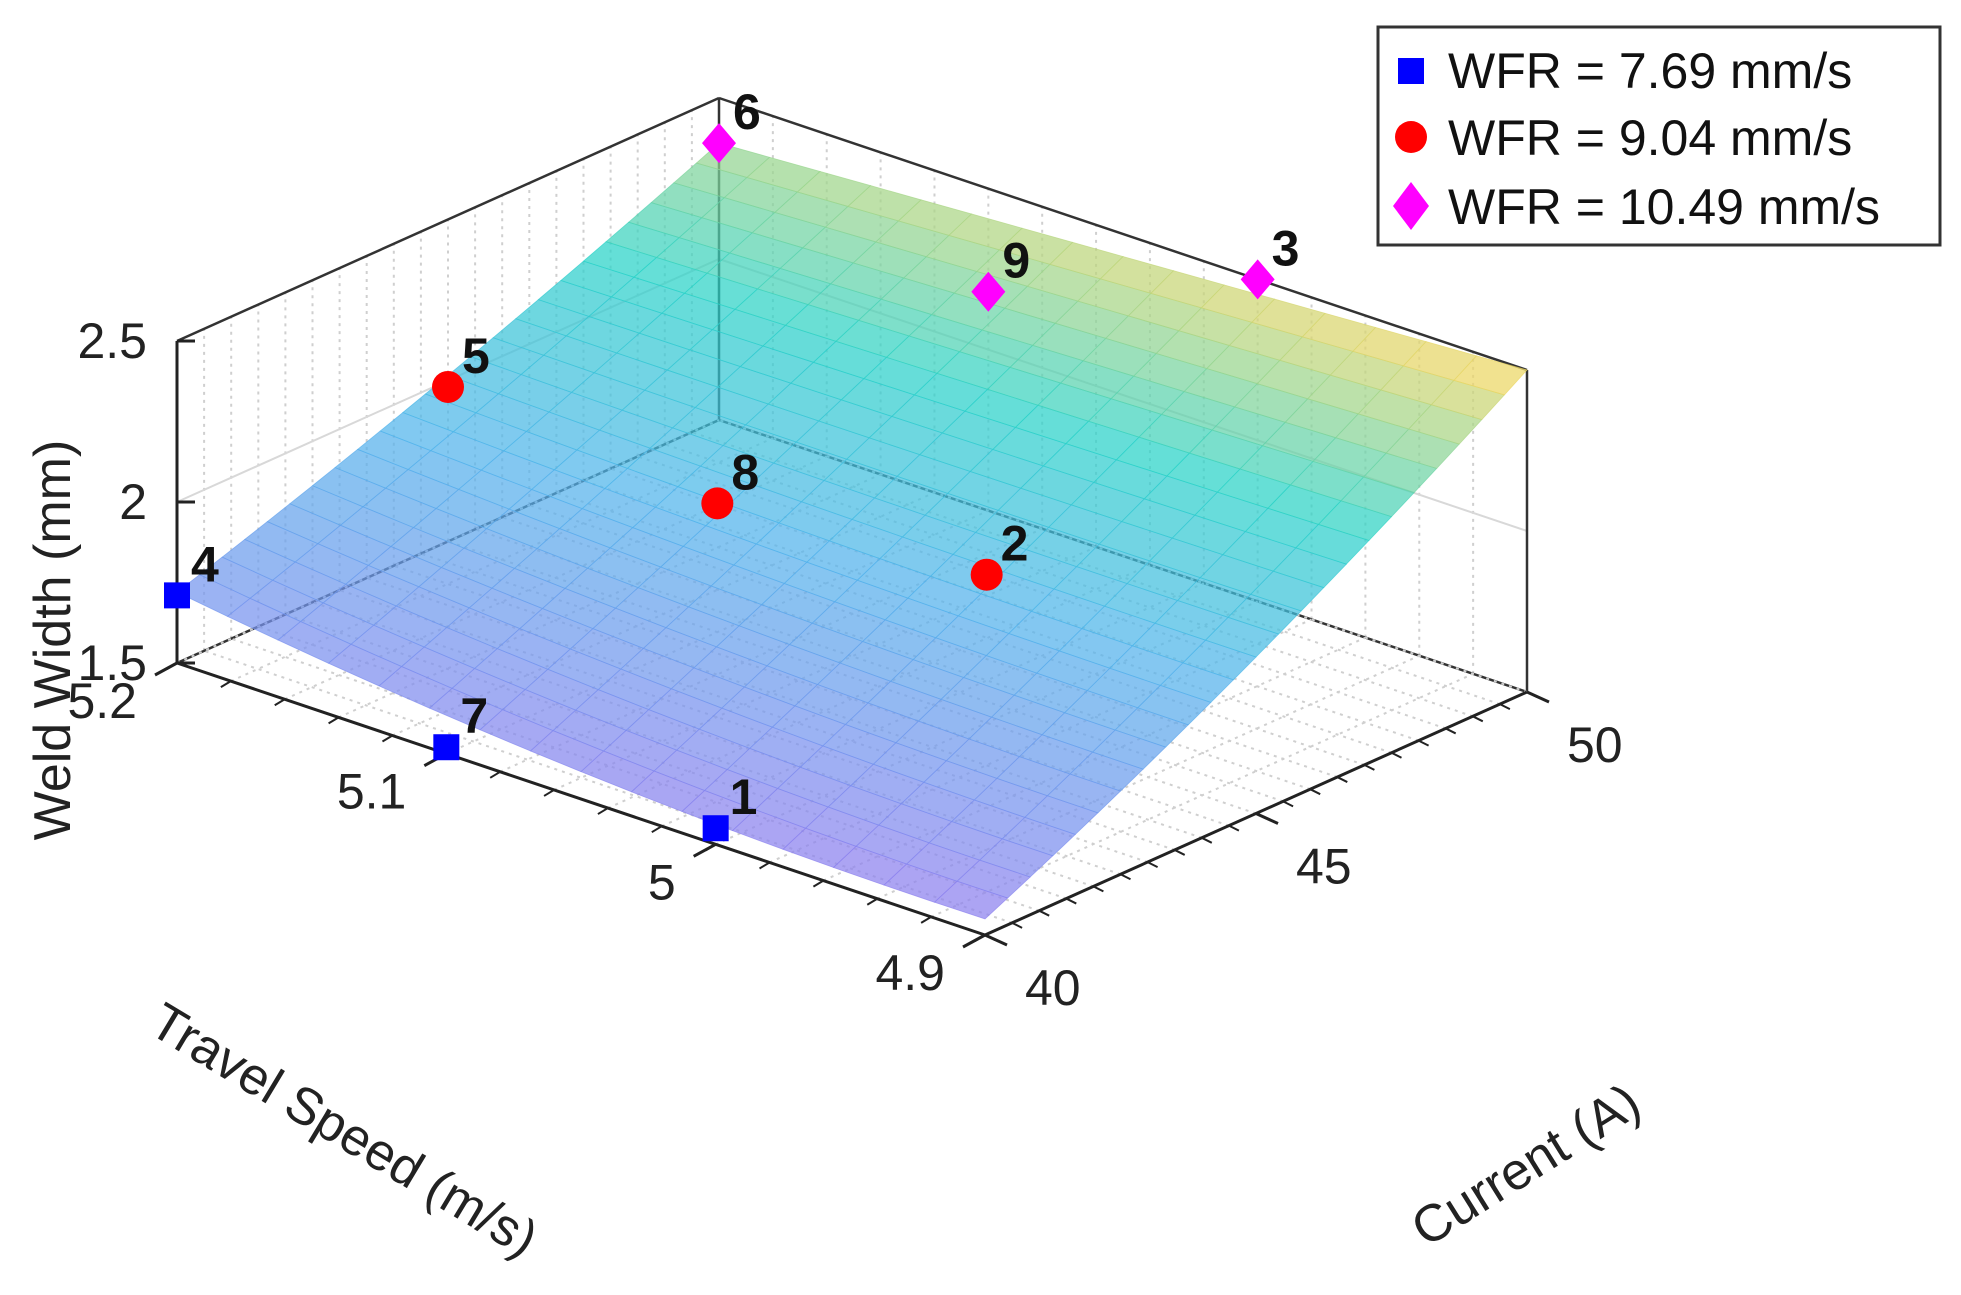 This screenshot has height=1295, width=1961. Describe the element at coordinates (910, 973) in the screenshot. I see `y-tick-label: 4.9` at that location.